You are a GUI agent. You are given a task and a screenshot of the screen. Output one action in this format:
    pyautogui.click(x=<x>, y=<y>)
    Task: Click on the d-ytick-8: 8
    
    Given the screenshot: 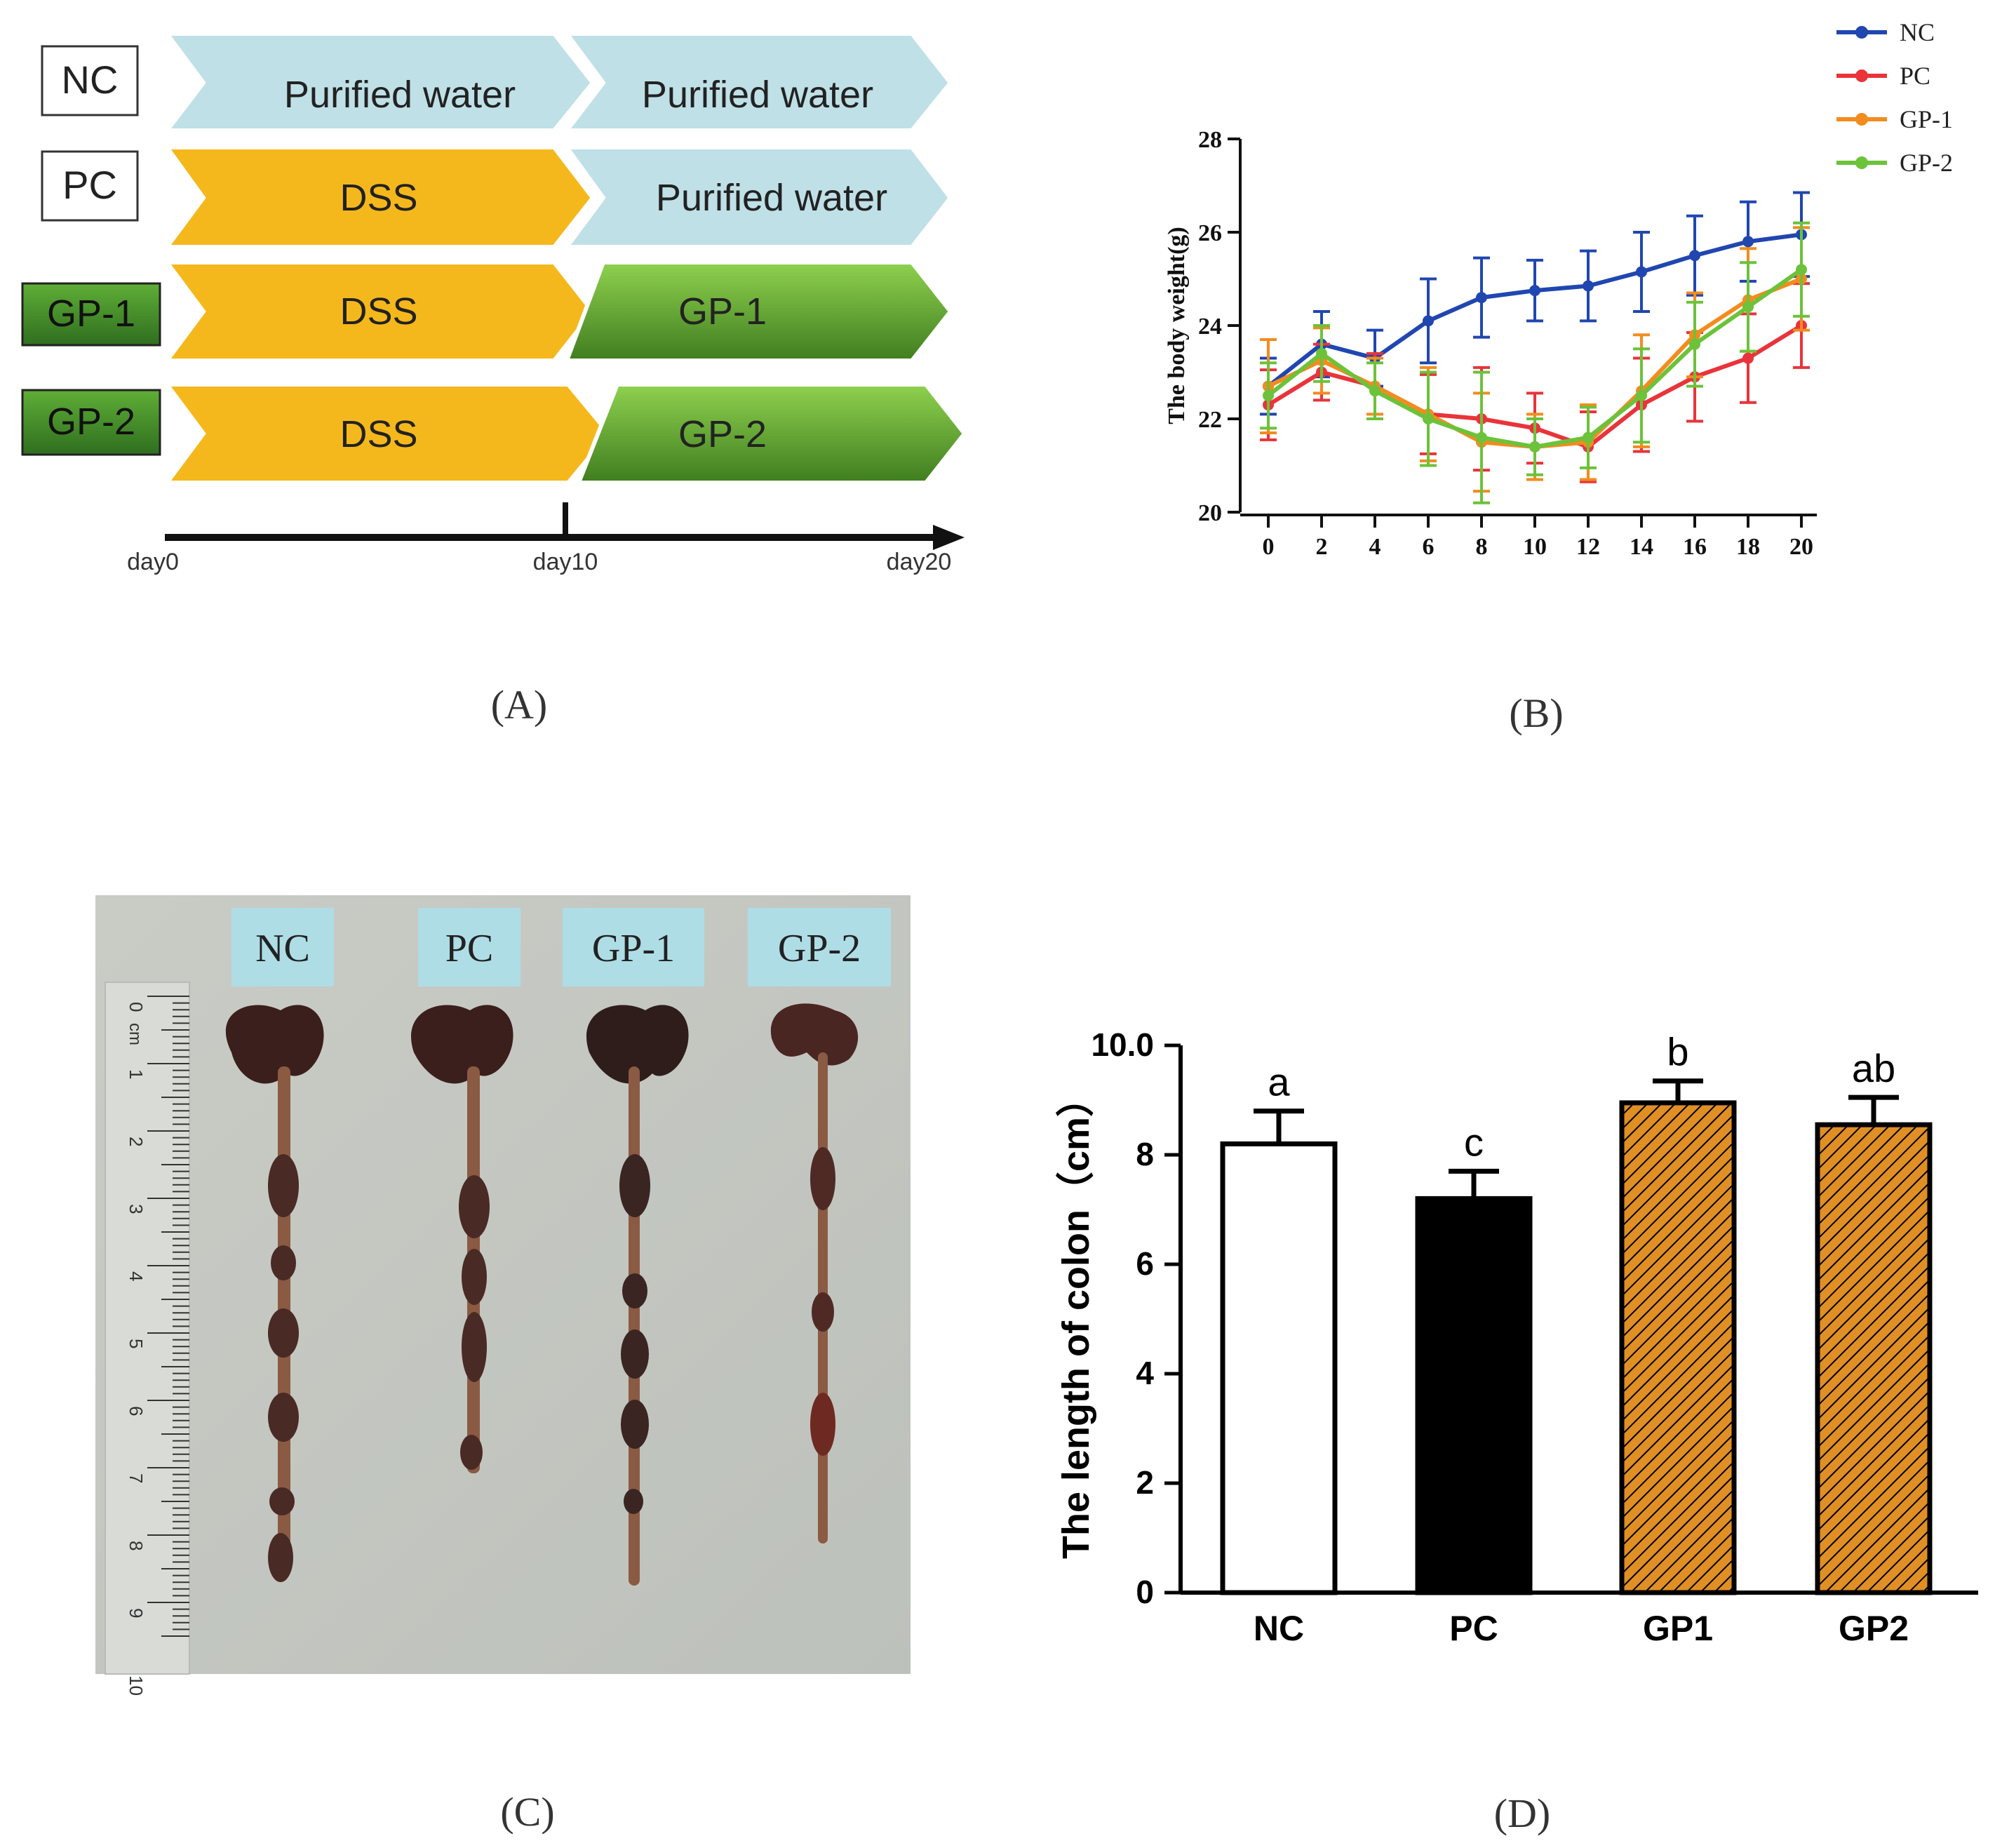 What is the action you would take?
    pyautogui.click(x=1145, y=1154)
    